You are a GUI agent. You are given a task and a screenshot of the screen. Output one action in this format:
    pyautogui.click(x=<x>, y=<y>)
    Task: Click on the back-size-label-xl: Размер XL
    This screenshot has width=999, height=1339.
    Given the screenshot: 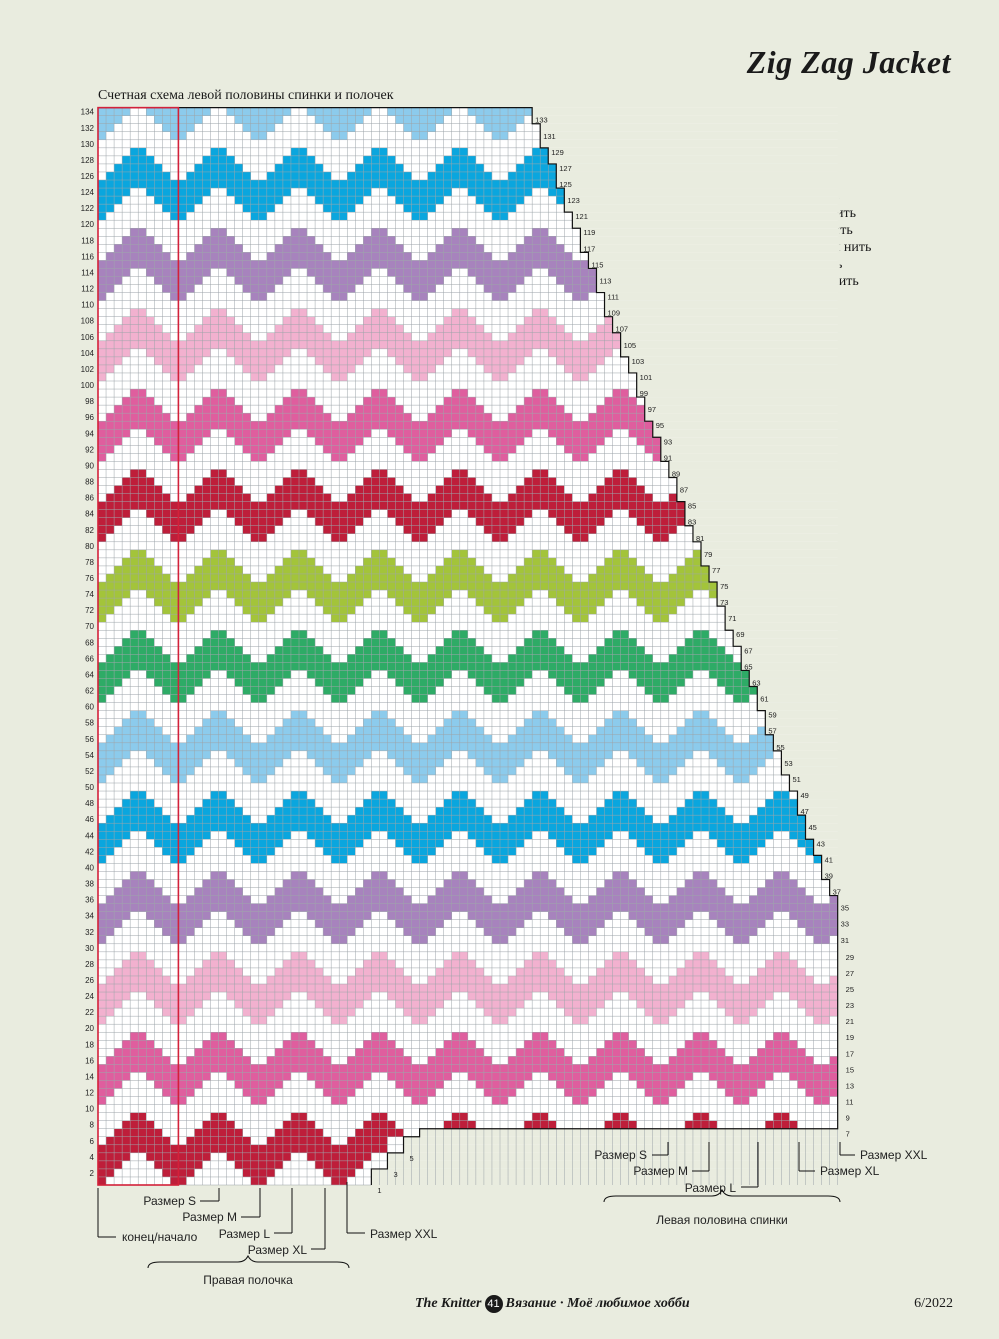 What is the action you would take?
    pyautogui.click(x=850, y=1171)
    